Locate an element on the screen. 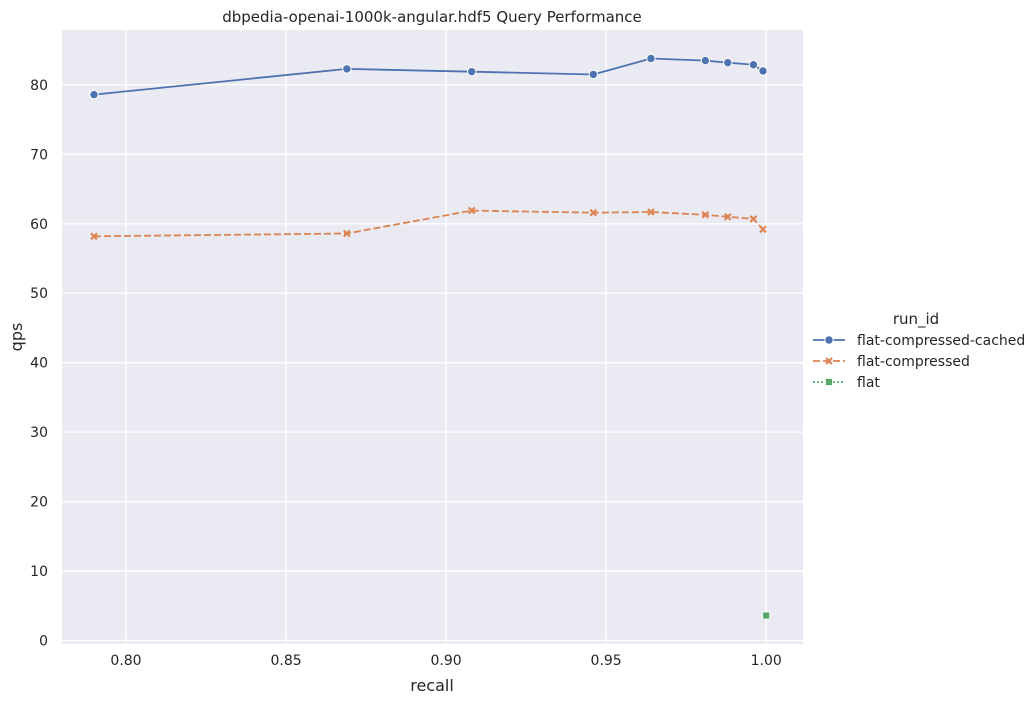  y-tick-label: 60 is located at coordinates (39, 225).